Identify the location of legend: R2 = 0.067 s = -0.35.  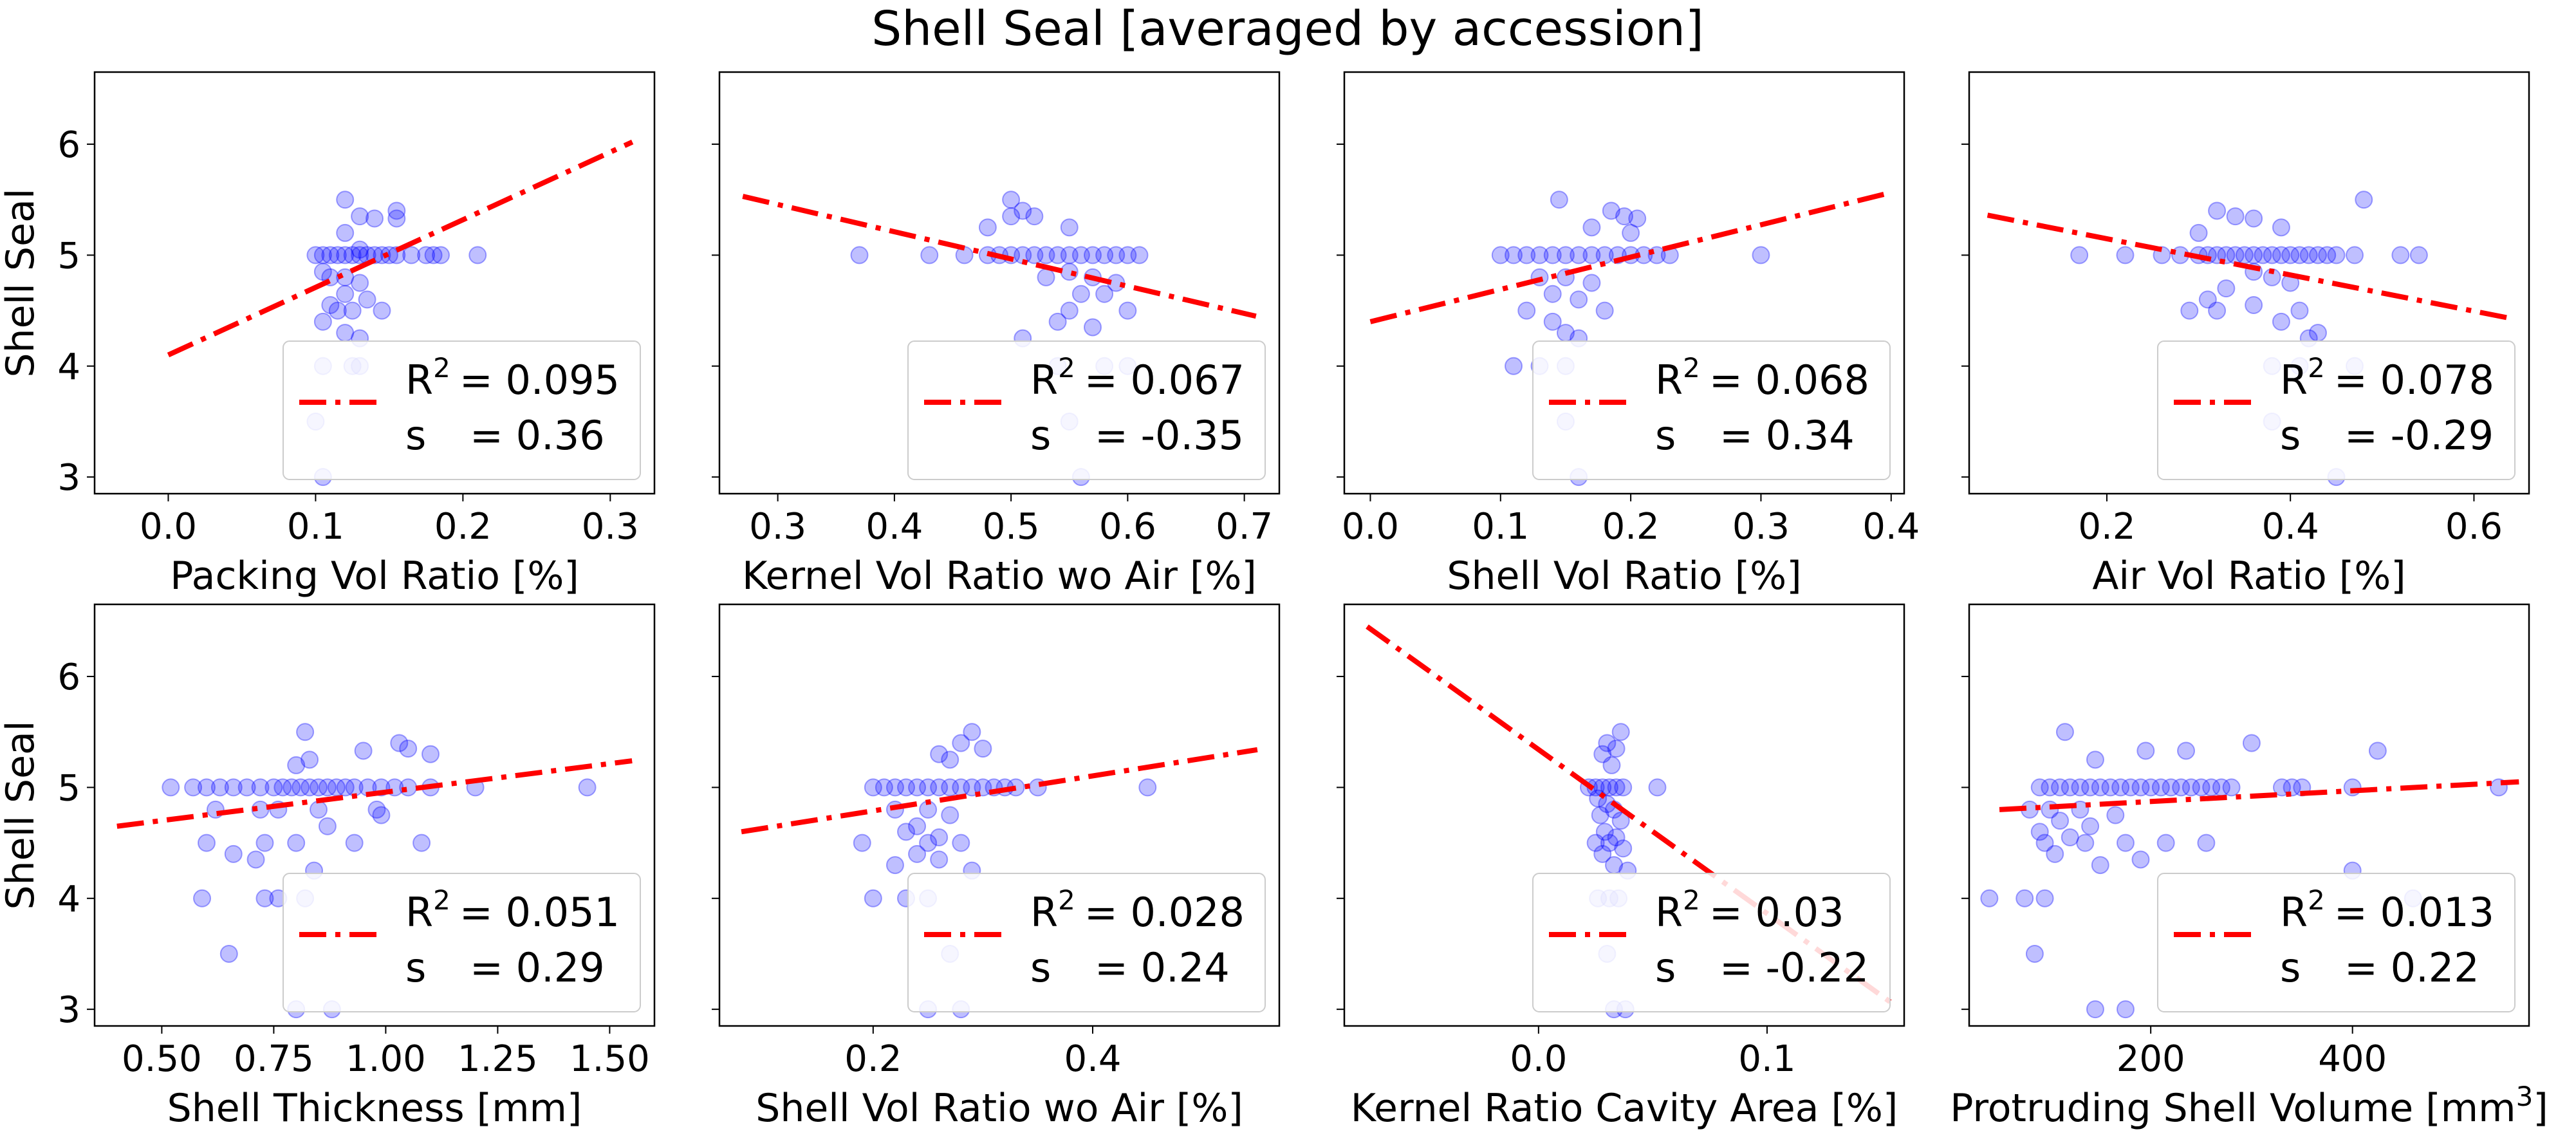
(1086, 410).